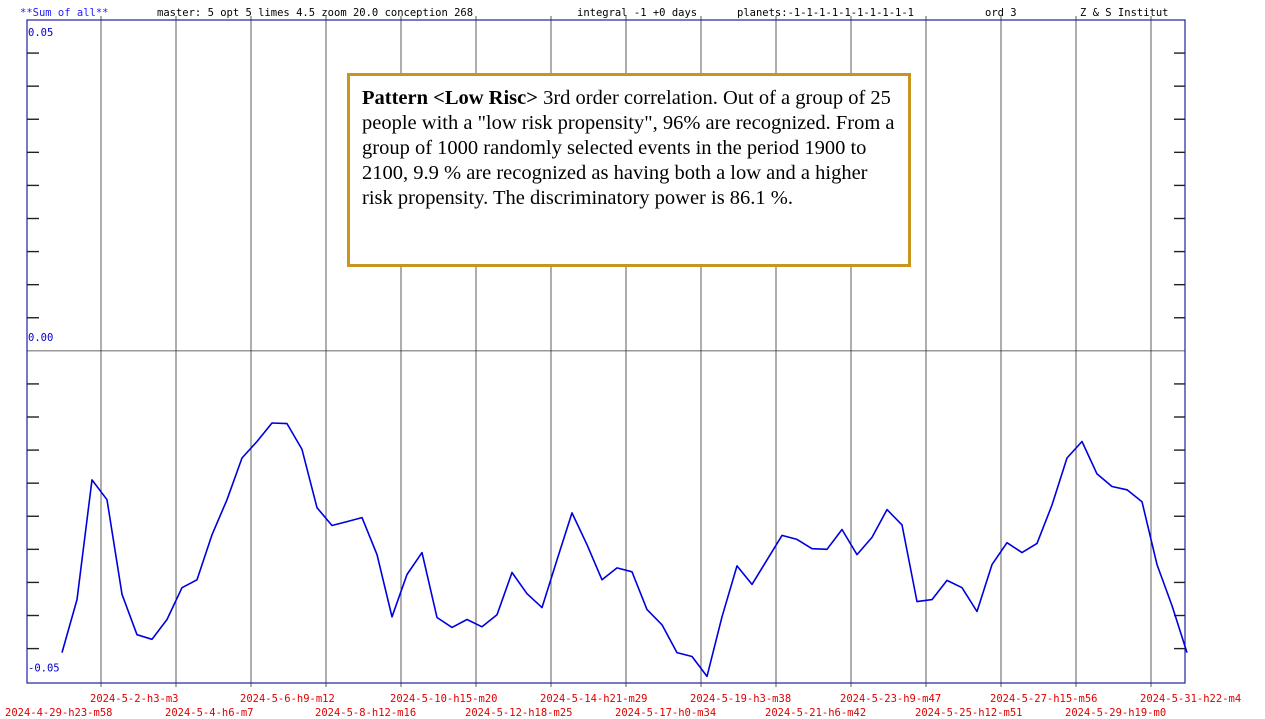  I want to click on x-tick-label: 2024-5-21-h6-m42, so click(815, 713).